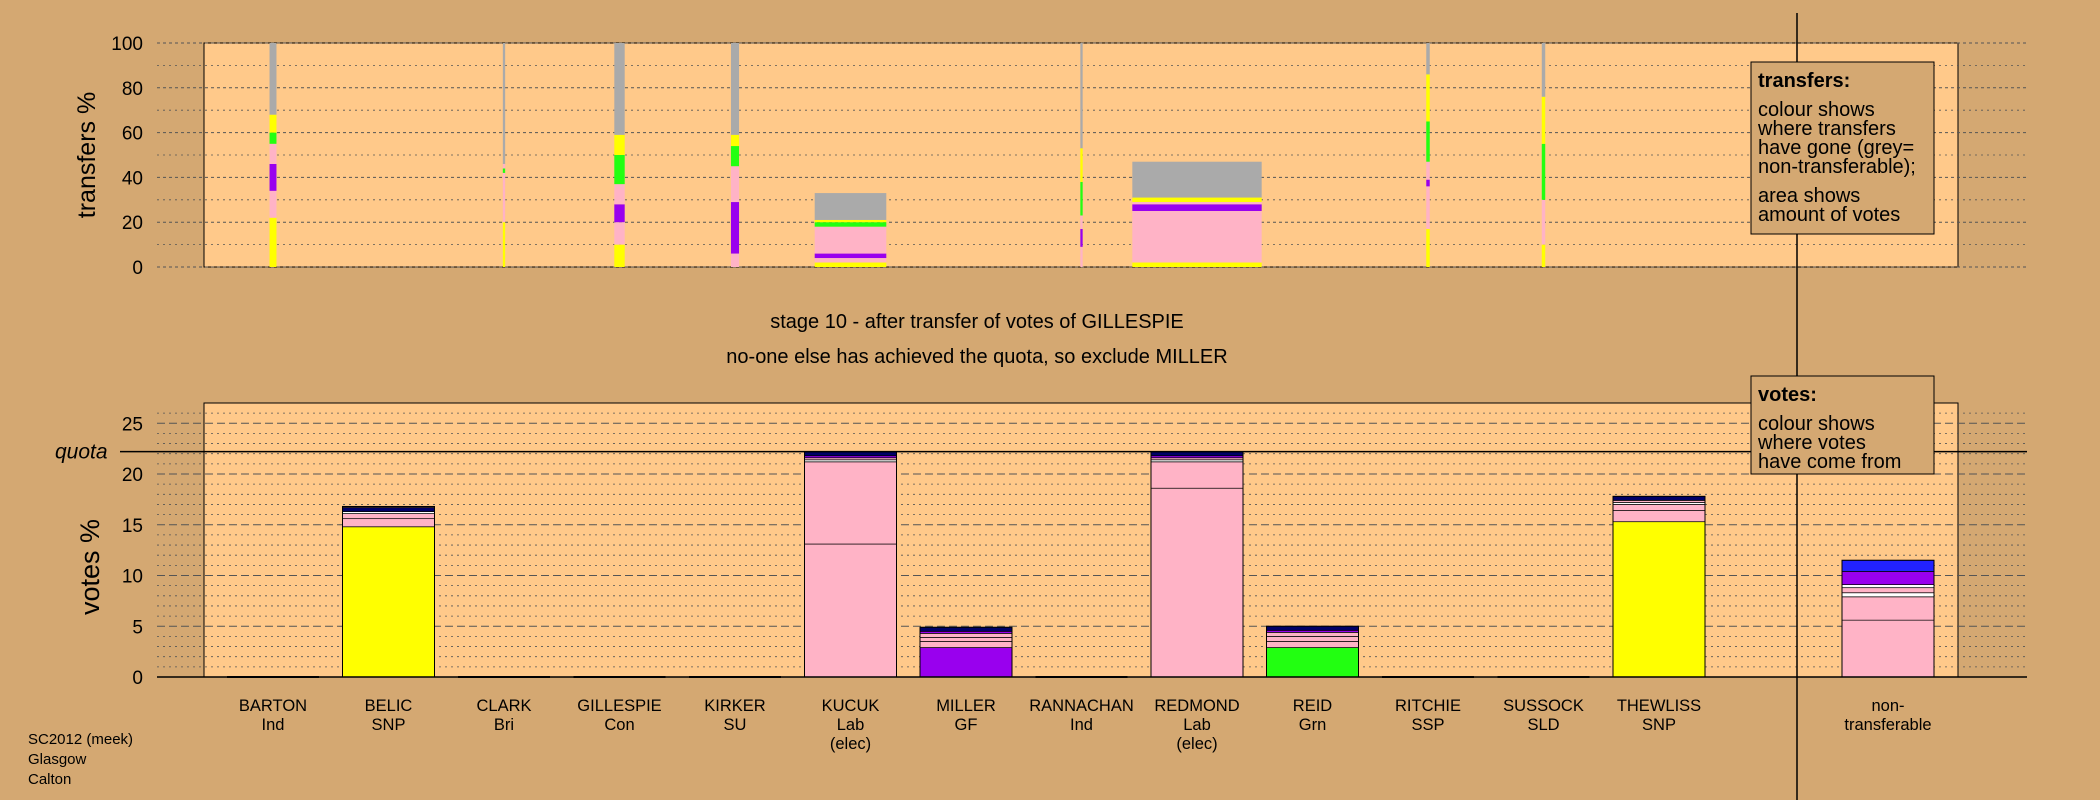 The image size is (2100, 800). Describe the element at coordinates (1809, 196) in the screenshot. I see `transfers-legend-line: area shows` at that location.